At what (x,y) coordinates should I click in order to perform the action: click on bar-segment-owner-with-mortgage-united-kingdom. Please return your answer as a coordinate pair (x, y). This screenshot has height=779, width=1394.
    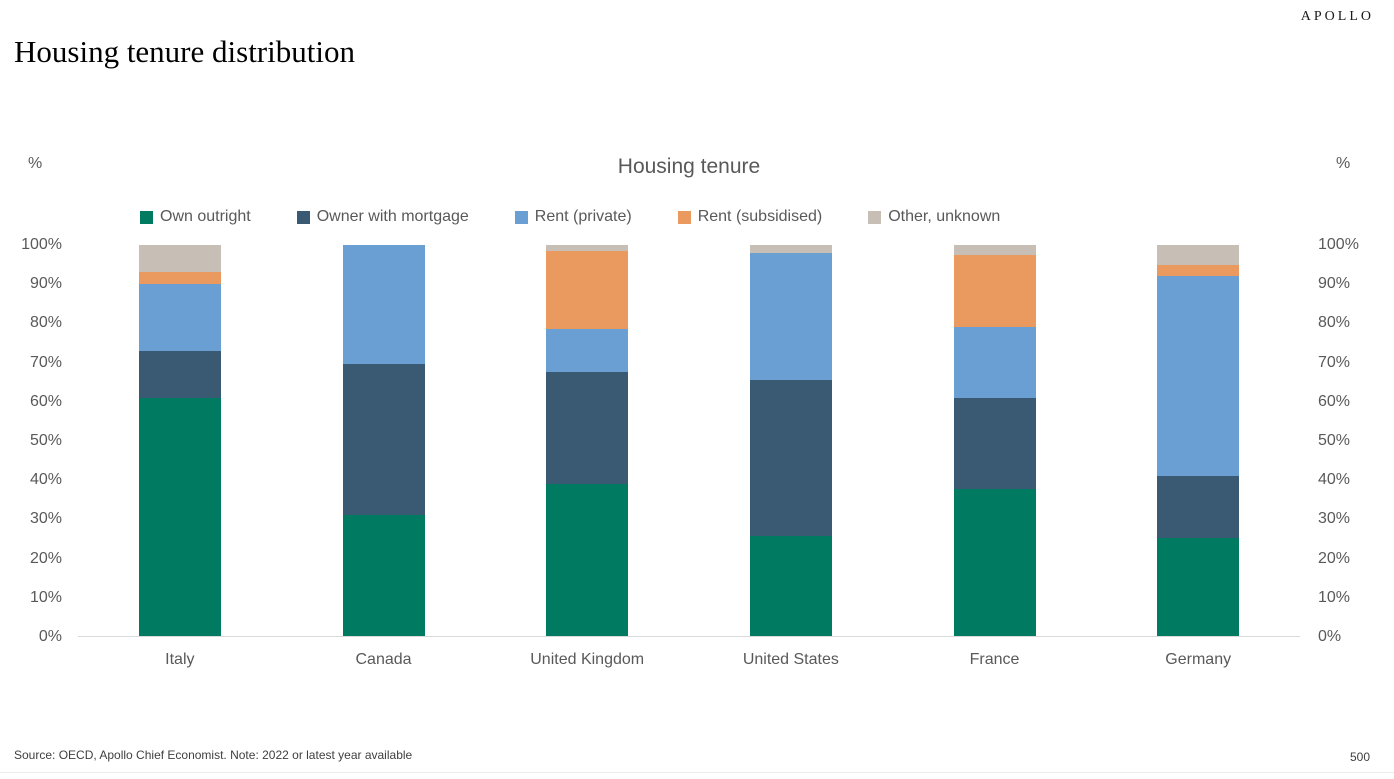
    Looking at the image, I should click on (587, 428).